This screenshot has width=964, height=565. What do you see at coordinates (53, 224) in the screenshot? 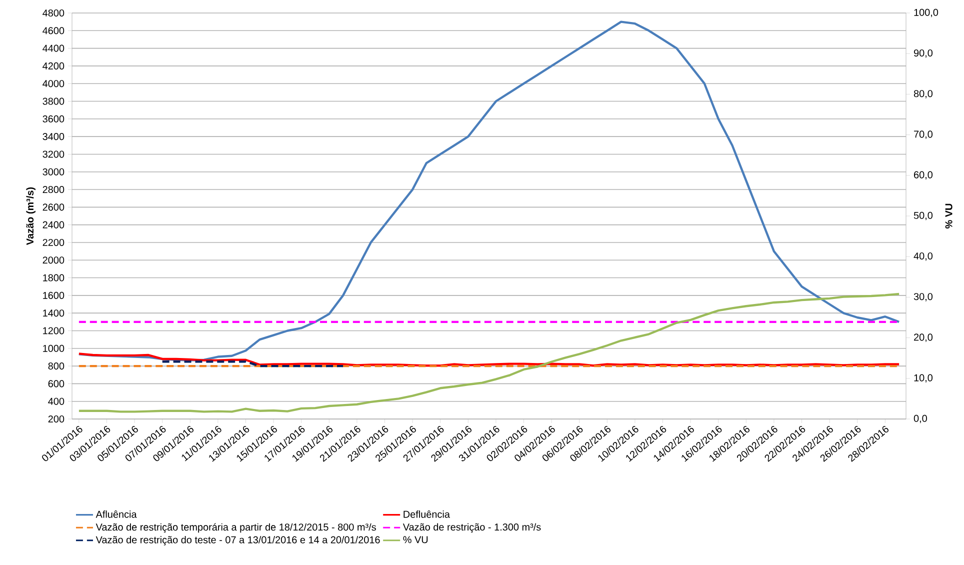
I see `y-tick-label: 2400` at bounding box center [53, 224].